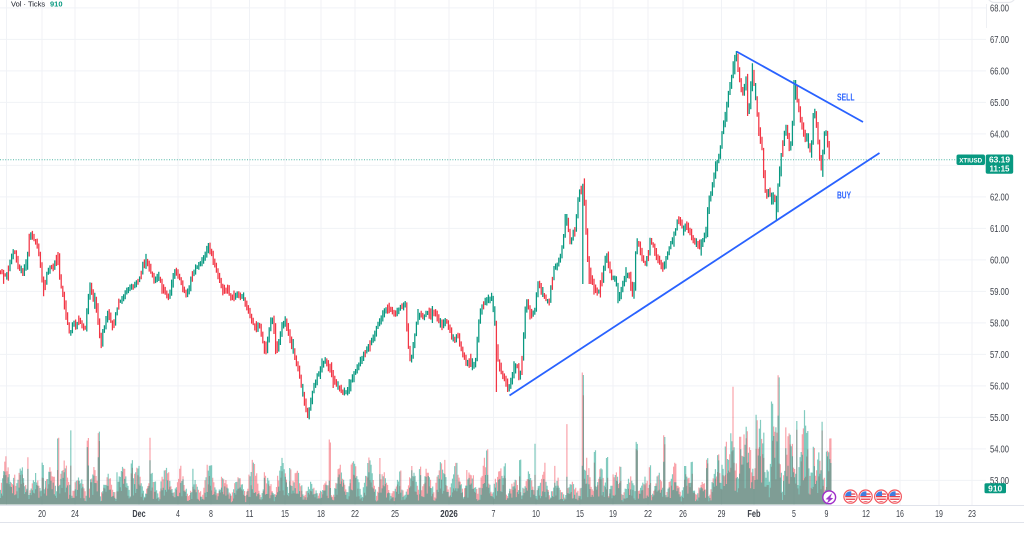  What do you see at coordinates (999, 323) in the screenshot?
I see `svg-text: 58.00` at bounding box center [999, 323].